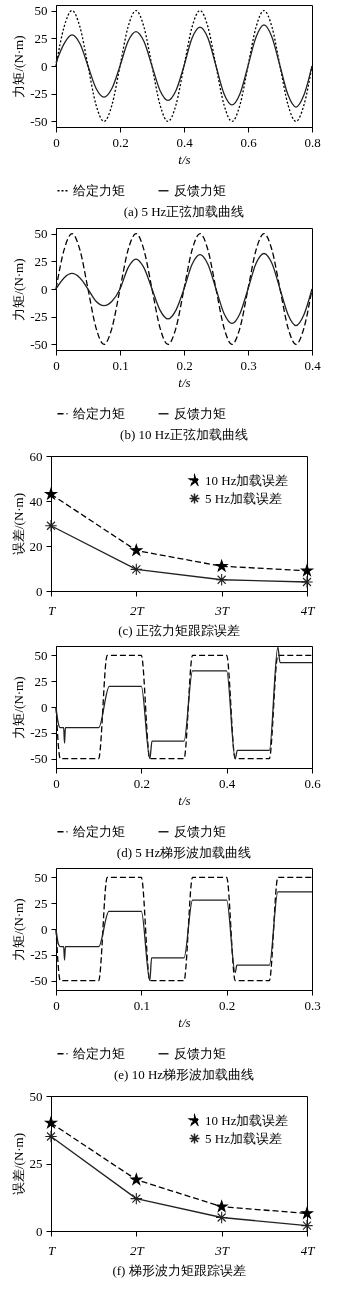 The width and height of the screenshot is (345, 1291). Describe the element at coordinates (36, 456) in the screenshot. I see `y-tick-label: 60` at that location.